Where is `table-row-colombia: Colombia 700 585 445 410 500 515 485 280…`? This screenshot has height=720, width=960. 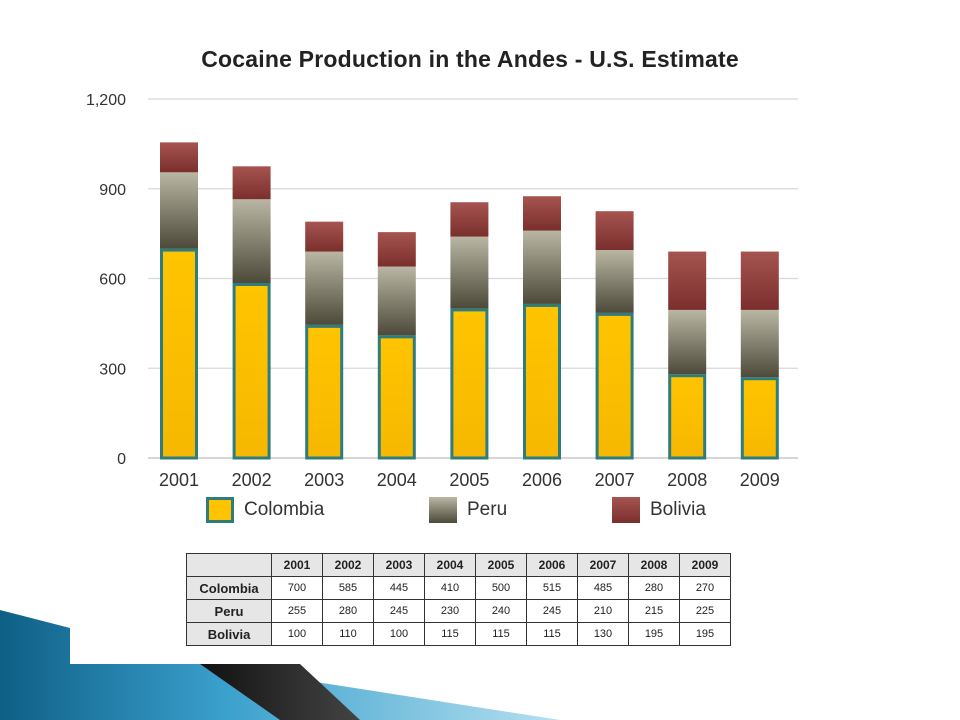 table-row-colombia: Colombia 700 585 445 410 500 515 485 280… is located at coordinates (458, 588).